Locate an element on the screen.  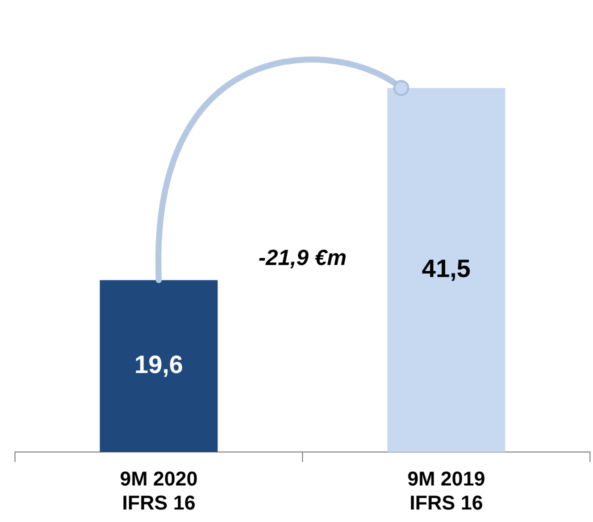
data-label: 19,6 is located at coordinates (159, 364).